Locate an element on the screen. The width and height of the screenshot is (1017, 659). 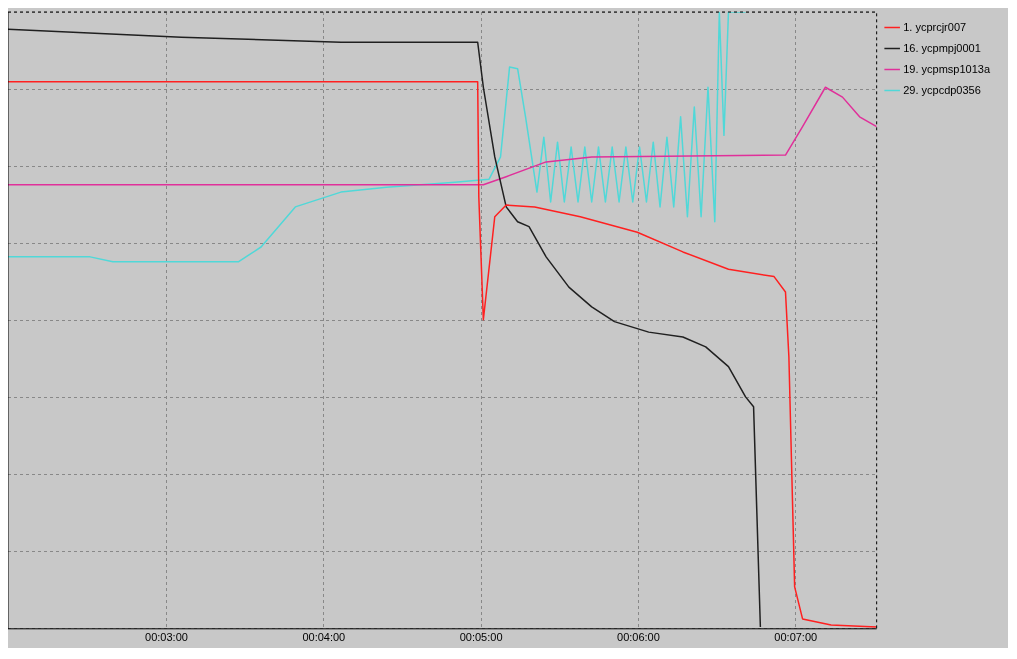
legend-label: 19. ycpmsp1013a is located at coordinates (947, 68).